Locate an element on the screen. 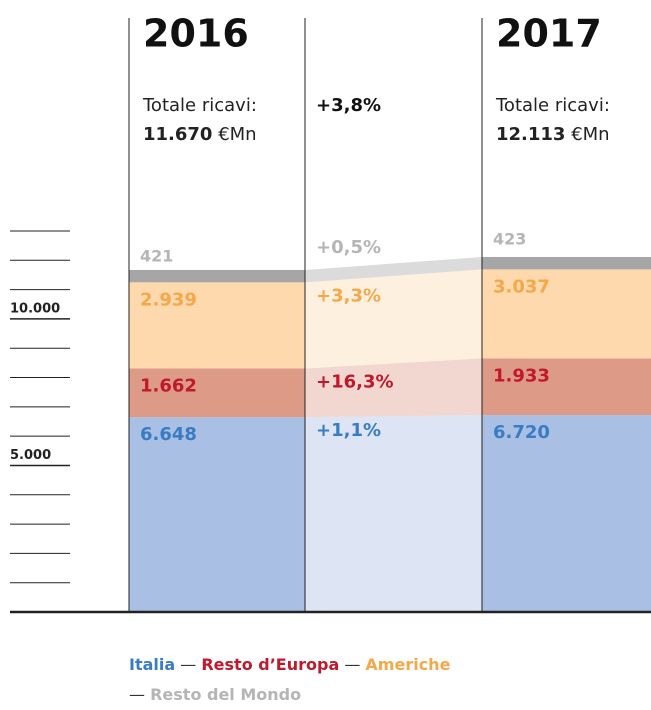 This screenshot has width=651, height=710. total-number: 12.113 is located at coordinates (530, 134).